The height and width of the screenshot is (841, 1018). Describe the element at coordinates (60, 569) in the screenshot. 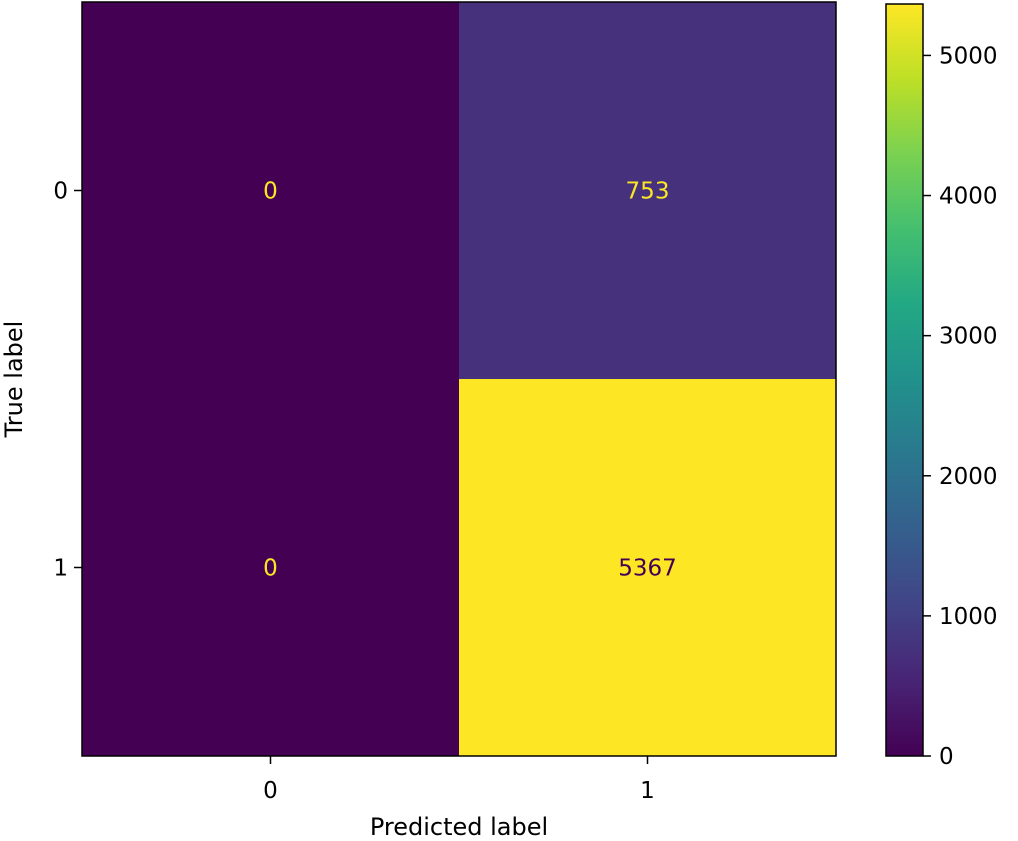

I see `y-tick-label-1: 1` at that location.